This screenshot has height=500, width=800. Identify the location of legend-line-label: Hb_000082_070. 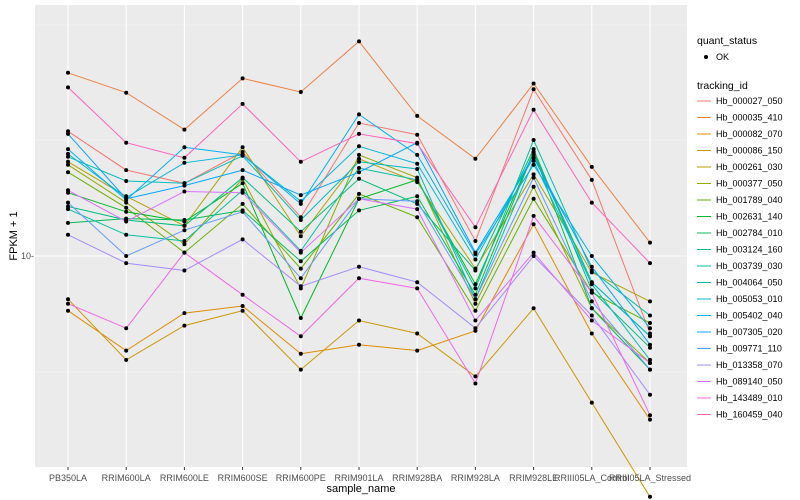
(749, 134).